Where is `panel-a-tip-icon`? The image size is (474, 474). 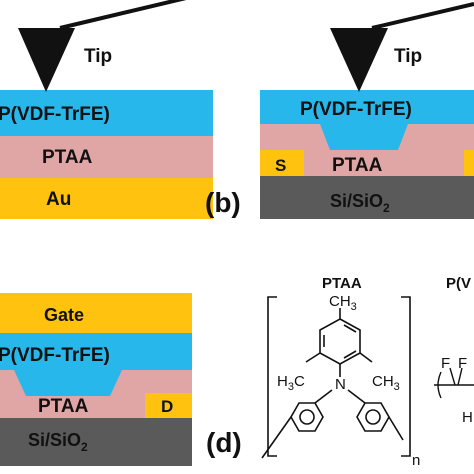
panel-a-tip-icon is located at coordinates (46, 60).